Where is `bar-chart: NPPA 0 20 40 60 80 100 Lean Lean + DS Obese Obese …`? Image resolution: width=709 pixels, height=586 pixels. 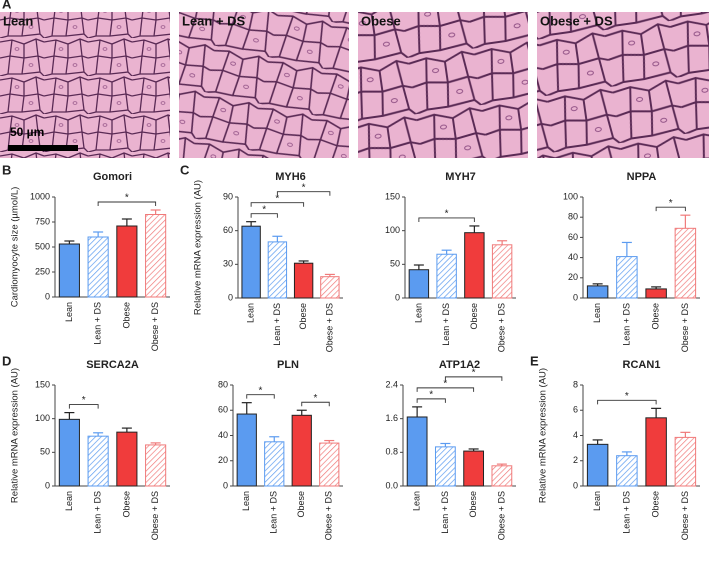
bar-chart: NPPA 0 20 40 60 80 100 Lean Lean + DS Obese Obese … is located at coordinates (631, 261).